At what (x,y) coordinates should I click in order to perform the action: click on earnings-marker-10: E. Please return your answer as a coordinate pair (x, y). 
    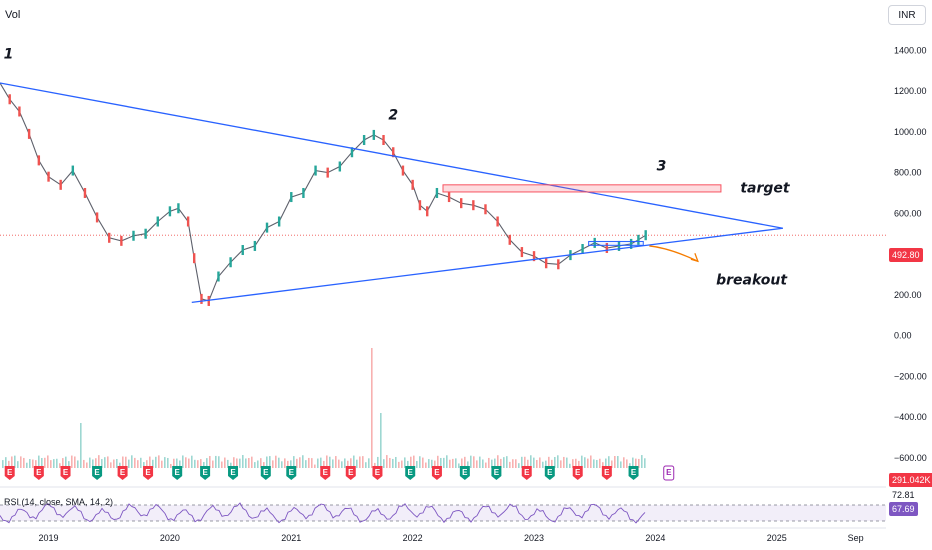
    Looking at the image, I should click on (291, 473).